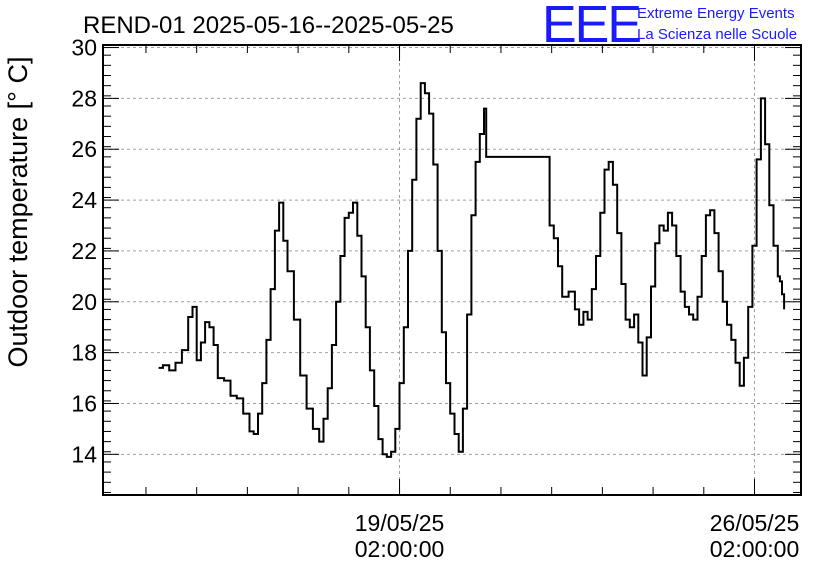 The height and width of the screenshot is (572, 836). I want to click on y-tick-labels: 14 16 18 20 22 24 26 28 30, so click(84, 251).